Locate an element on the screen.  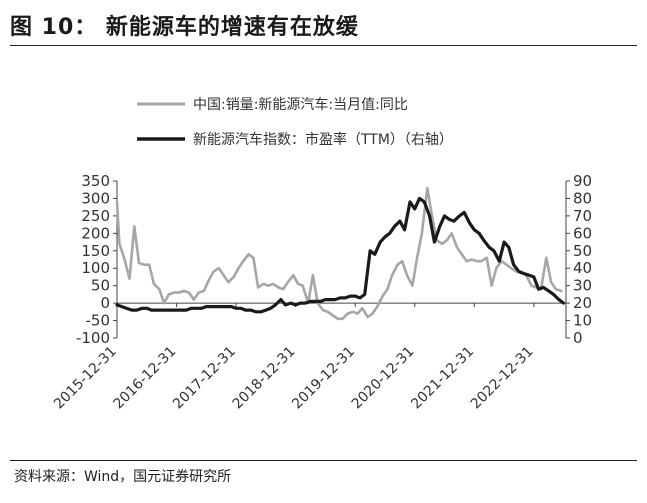
y-right-tick-label: 20 is located at coordinates (582, 303).